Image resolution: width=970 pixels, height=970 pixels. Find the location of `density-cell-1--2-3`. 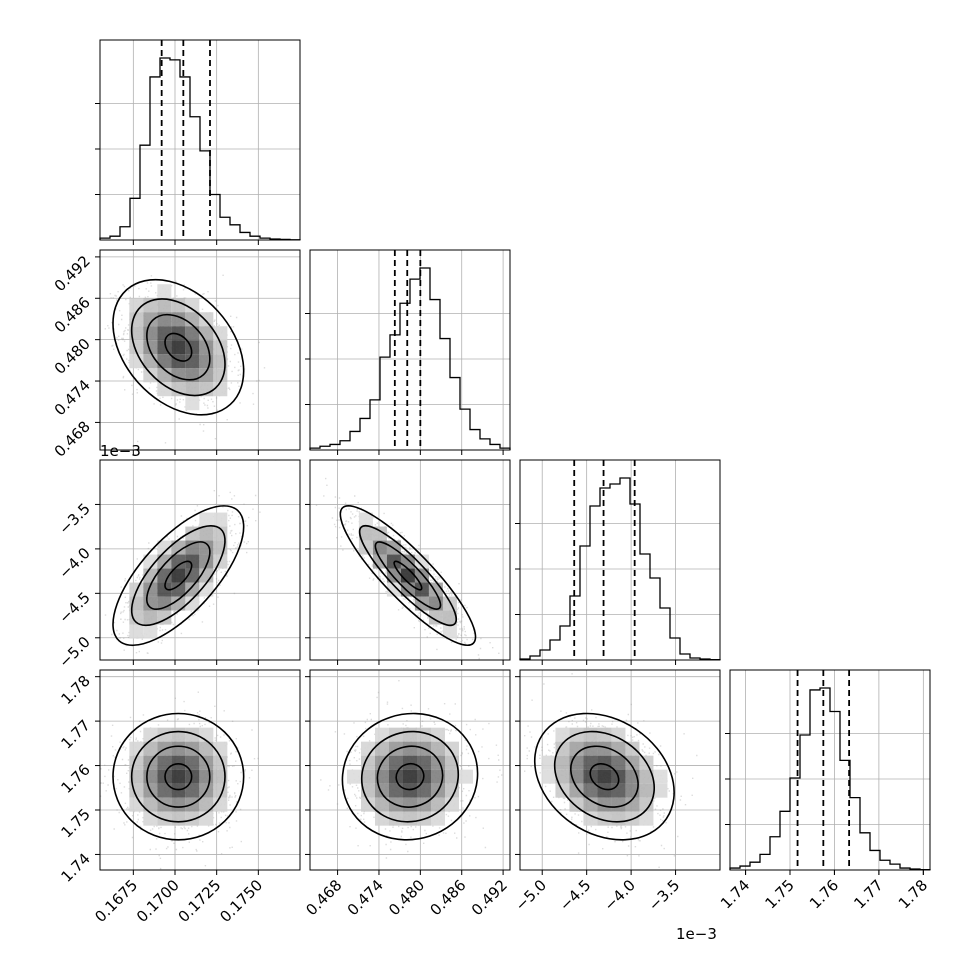

density-cell-1--2-3 is located at coordinates (150, 617).